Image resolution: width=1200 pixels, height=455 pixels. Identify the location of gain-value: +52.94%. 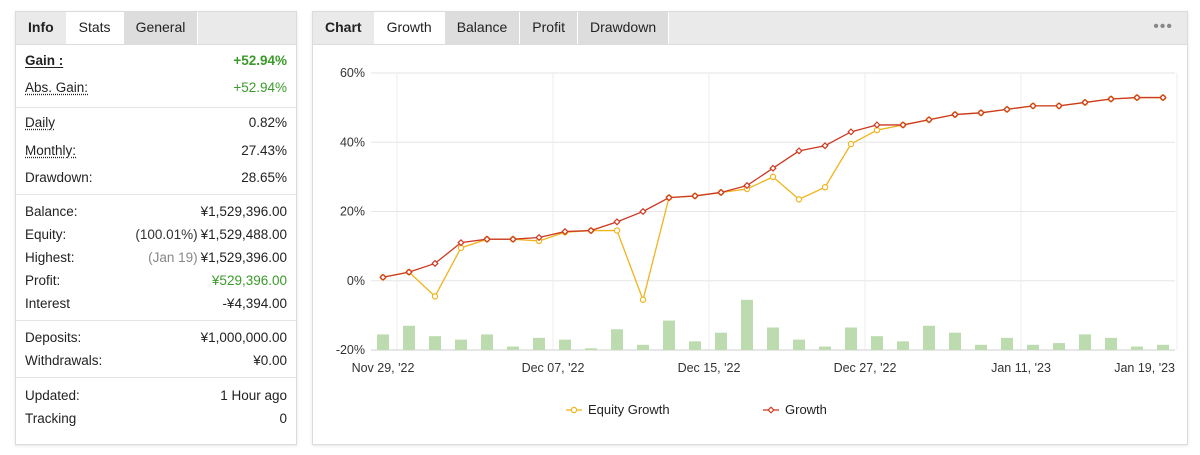
(260, 60).